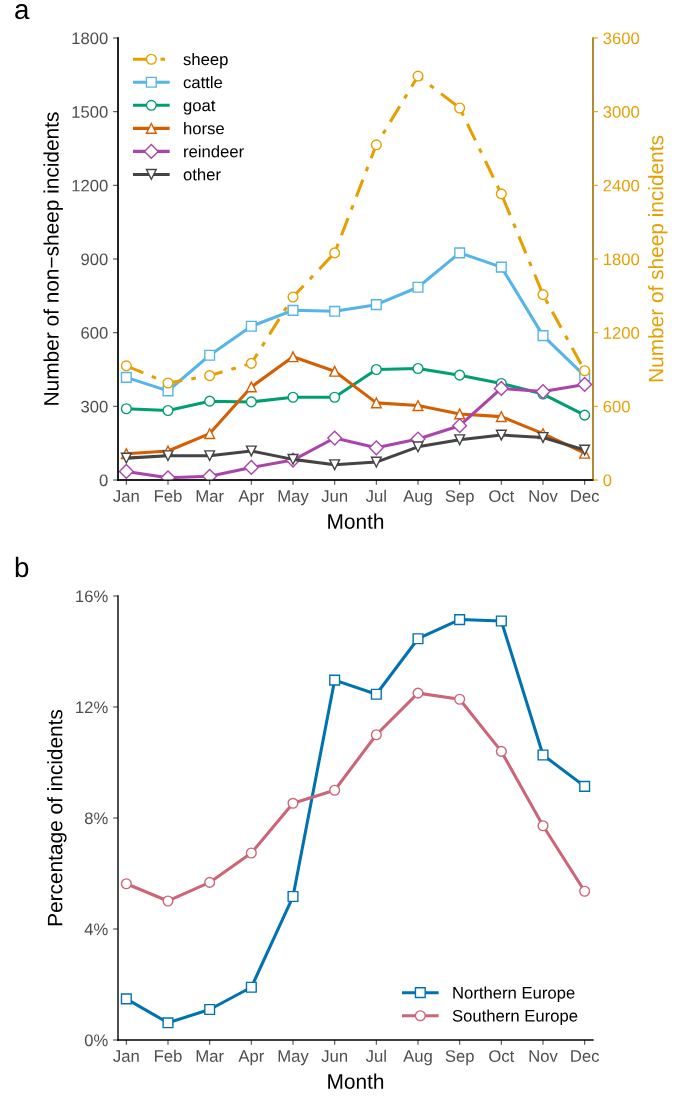  Describe the element at coordinates (53, 258) in the screenshot. I see `y-axis-title: Number of non−sheep incidents` at that location.